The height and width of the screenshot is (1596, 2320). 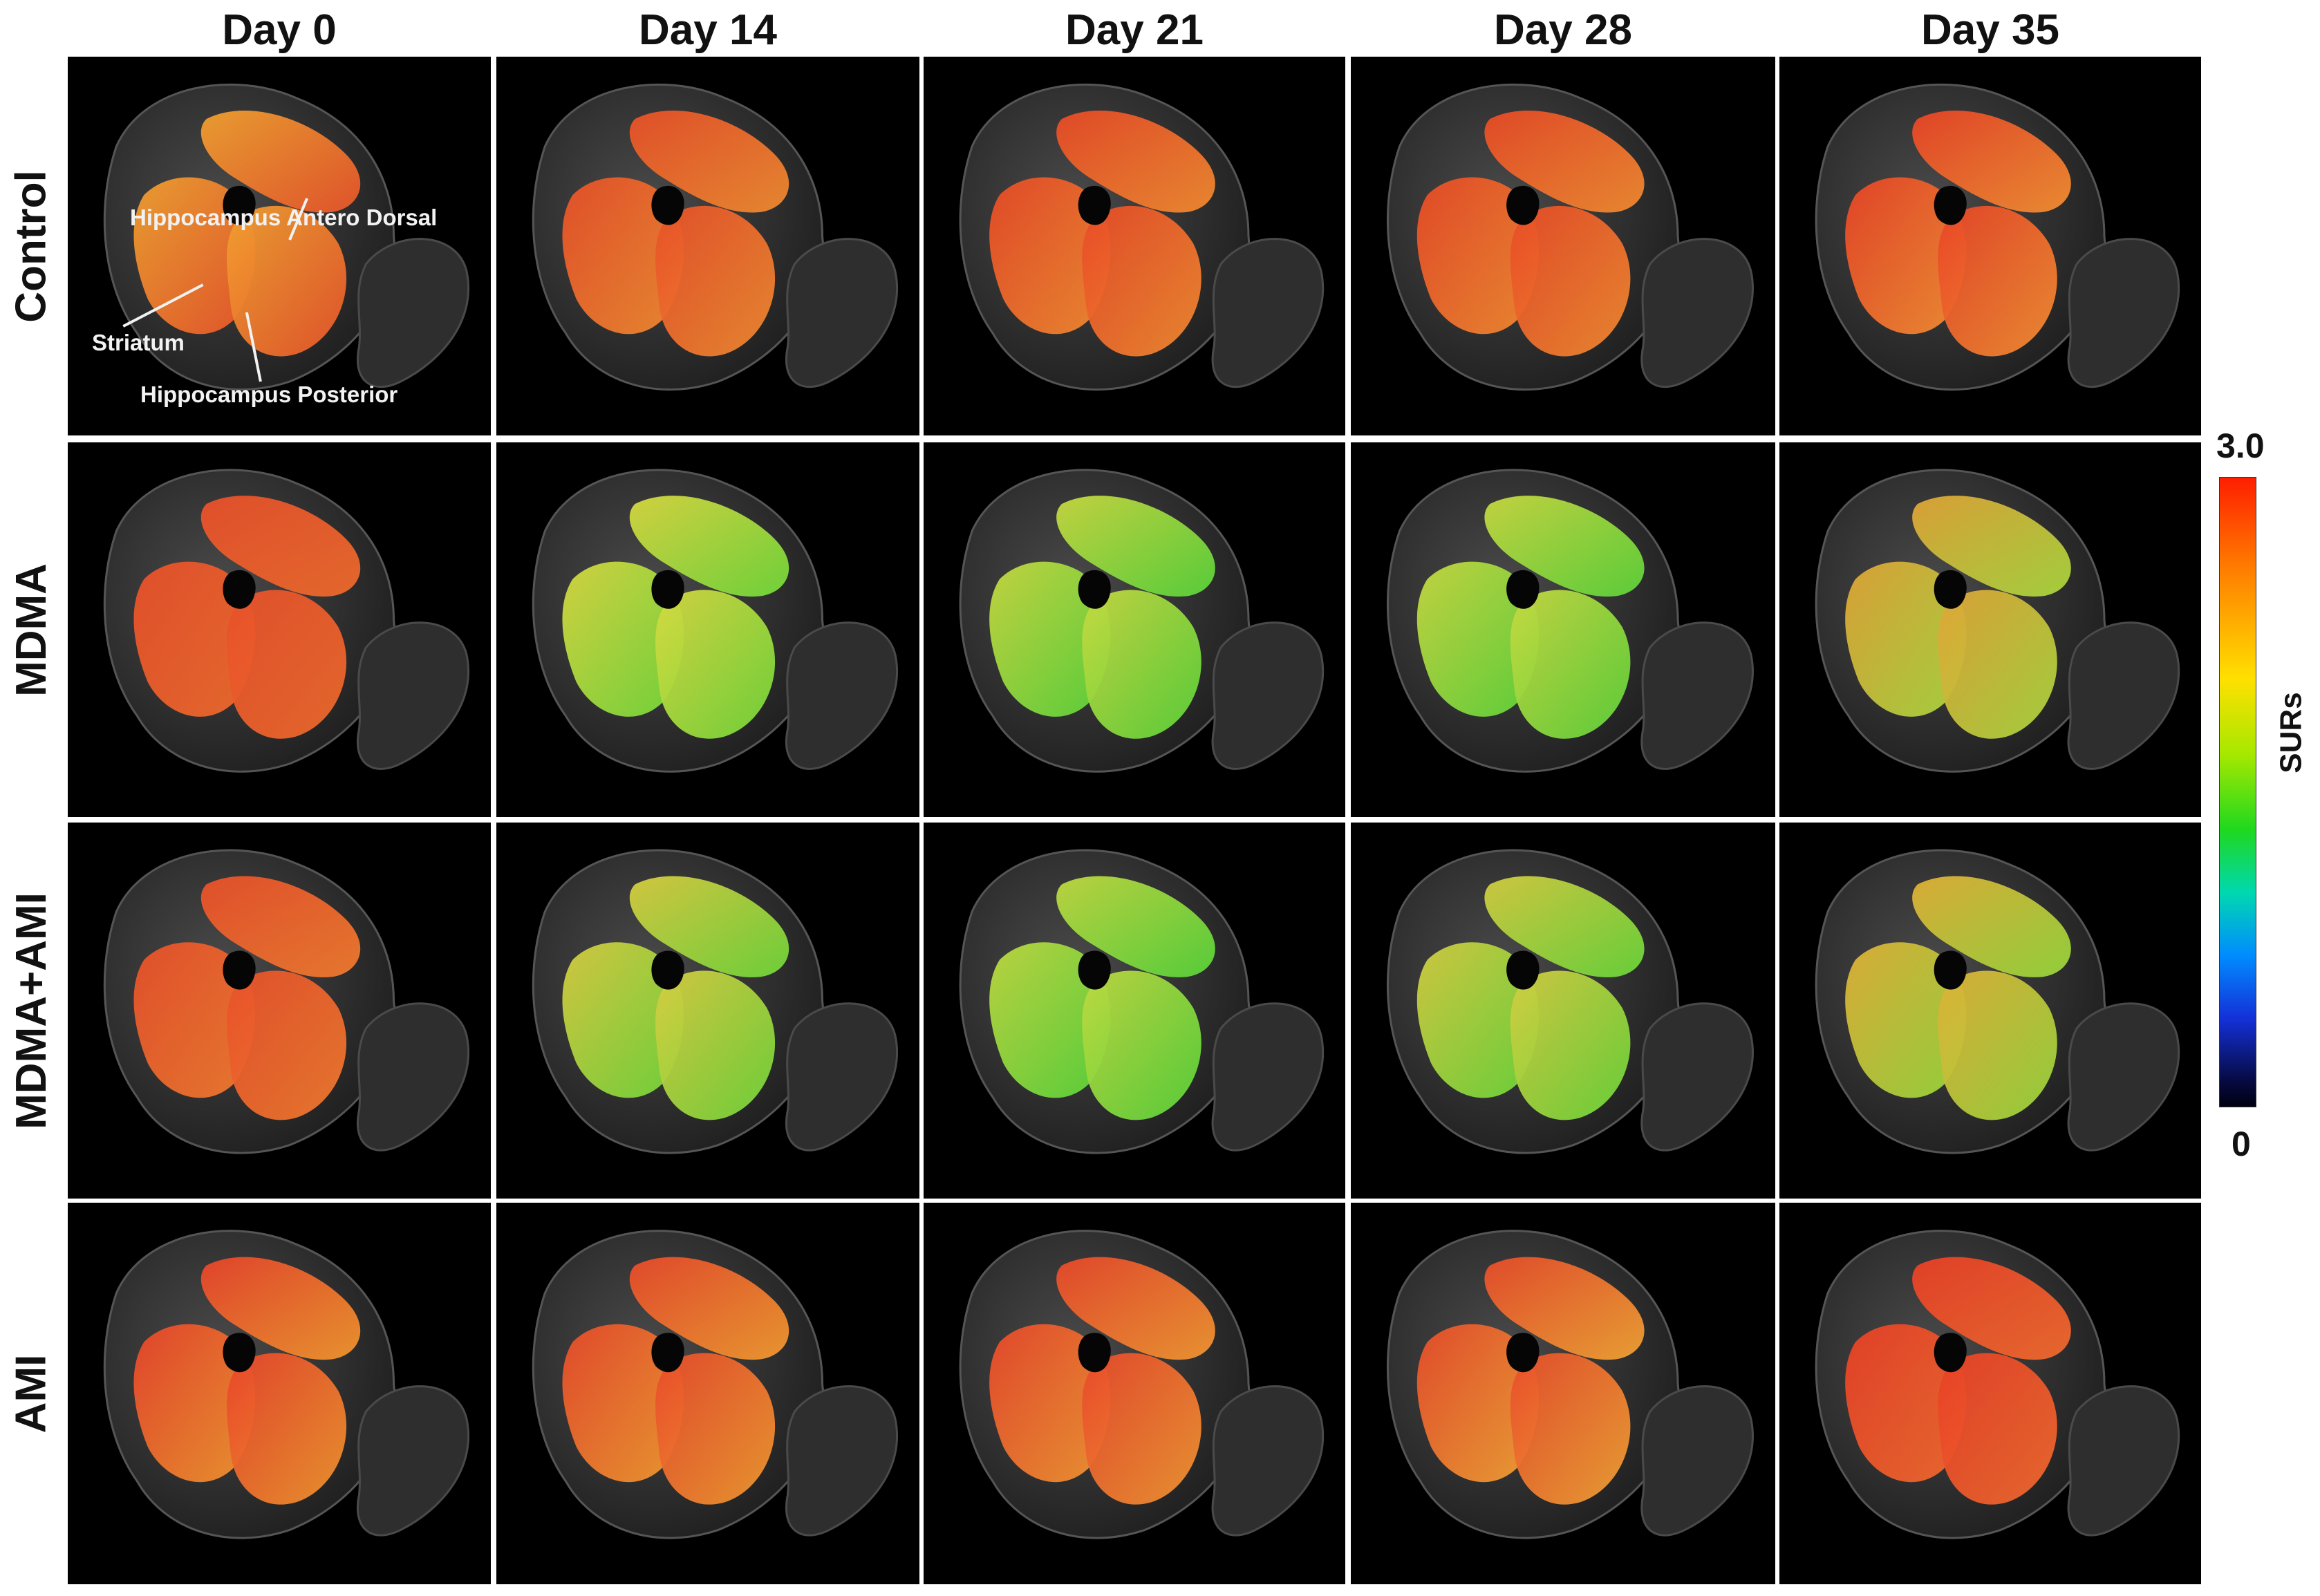 I want to click on color-scale-max-label: 3.0, so click(x=2240, y=445).